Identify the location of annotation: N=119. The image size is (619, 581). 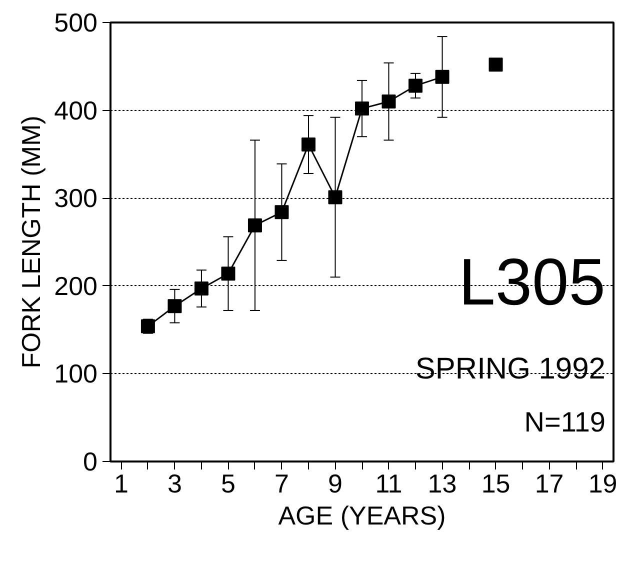
(565, 422).